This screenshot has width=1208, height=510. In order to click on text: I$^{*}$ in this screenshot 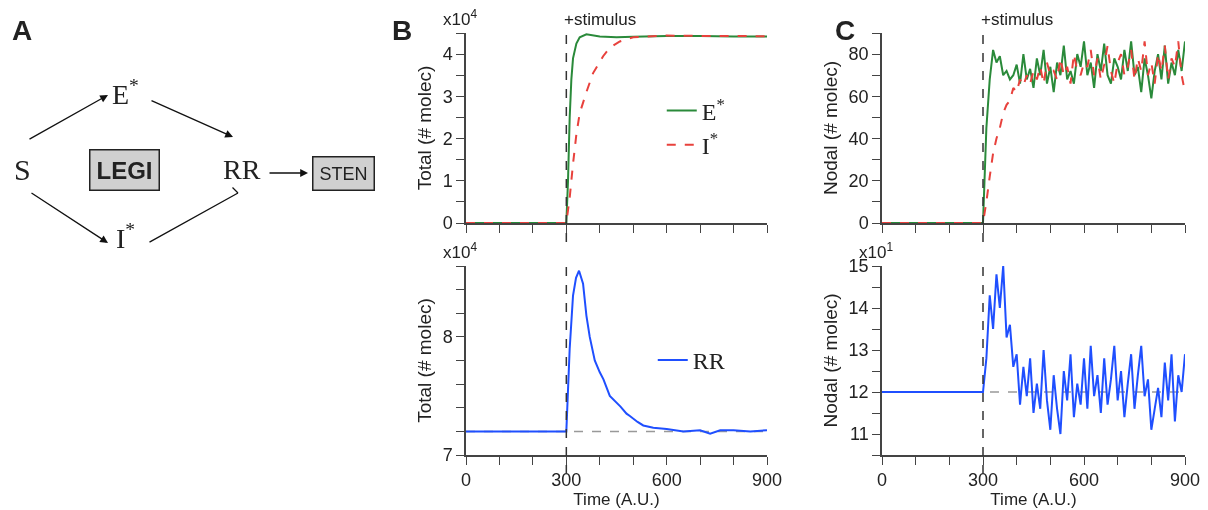, I will do `click(126, 236)`.